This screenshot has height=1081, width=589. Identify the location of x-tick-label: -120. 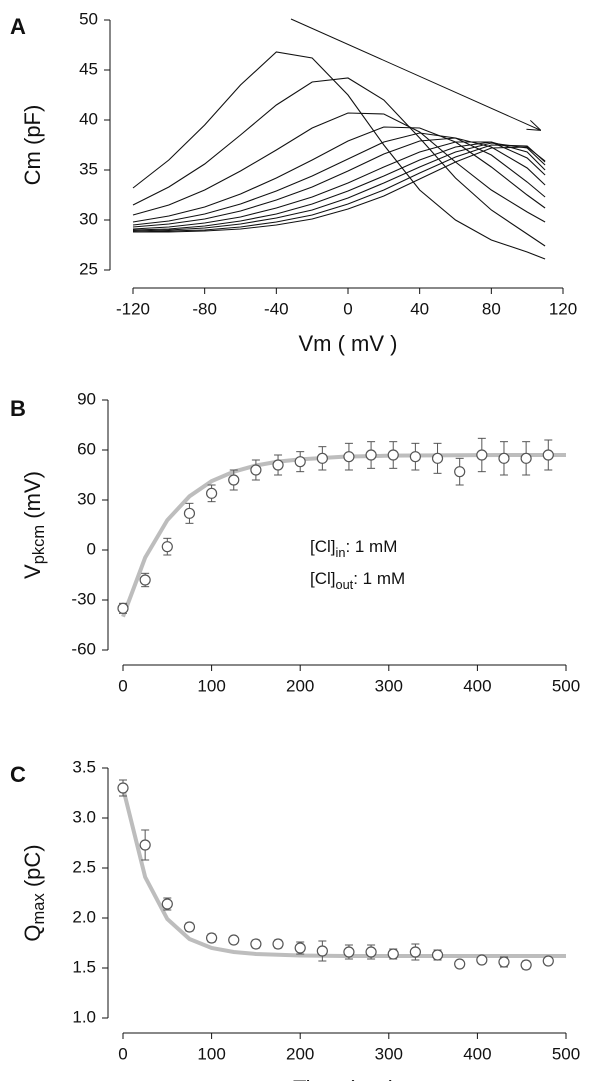
(133, 308).